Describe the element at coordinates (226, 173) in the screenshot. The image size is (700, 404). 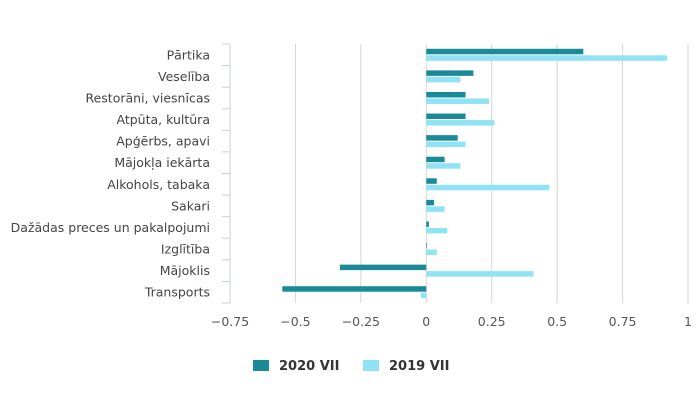
I see `category-axis` at that location.